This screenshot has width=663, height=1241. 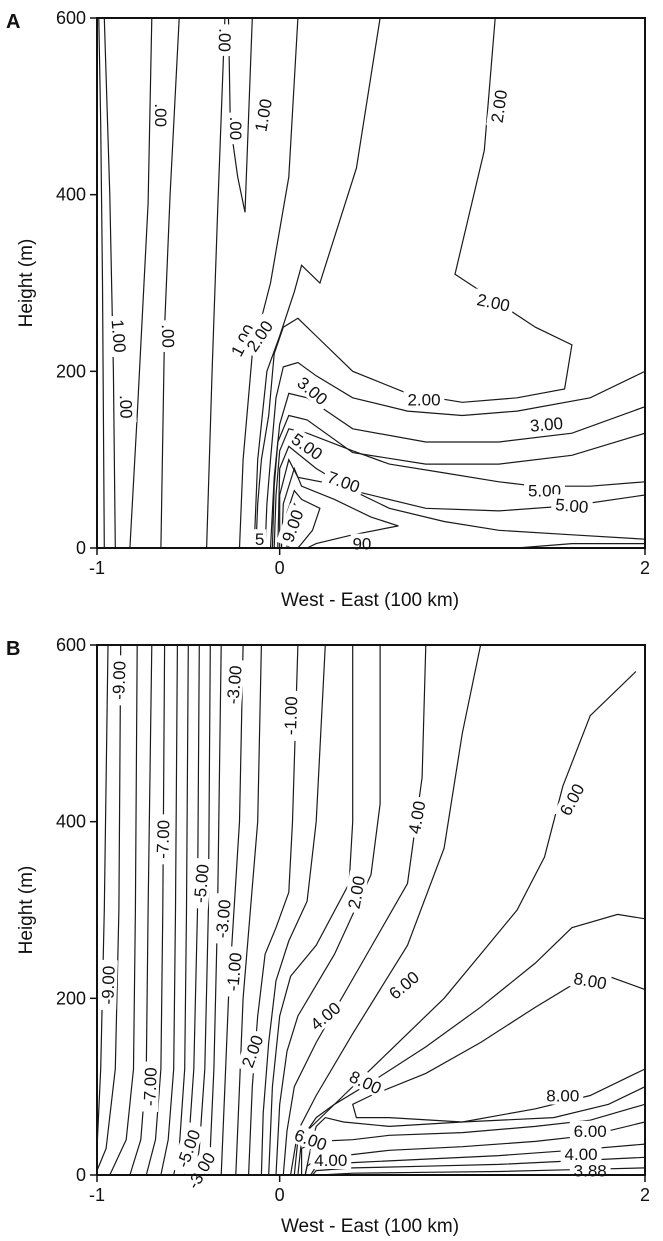 What do you see at coordinates (71, 371) in the screenshot?
I see `panel-a-y-tick-label: 200` at bounding box center [71, 371].